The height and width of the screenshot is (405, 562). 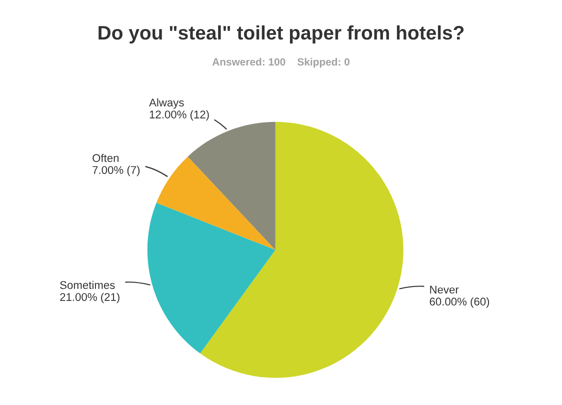 What do you see at coordinates (281, 34) in the screenshot?
I see `chart-title: Do you "steal" toilet paper from hotels?` at bounding box center [281, 34].